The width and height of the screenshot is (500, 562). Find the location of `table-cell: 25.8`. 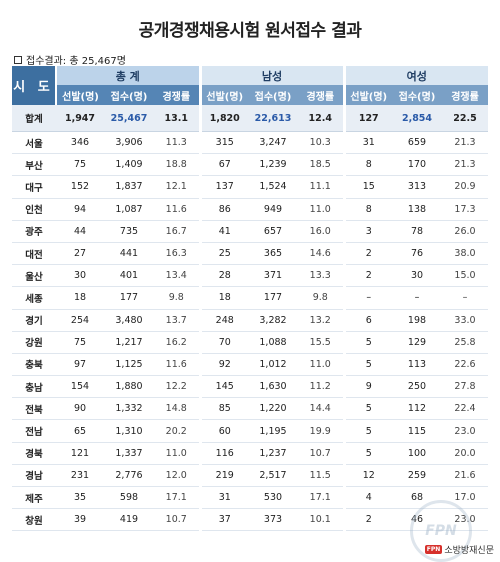

table-cell: 25.8 is located at coordinates (465, 342).